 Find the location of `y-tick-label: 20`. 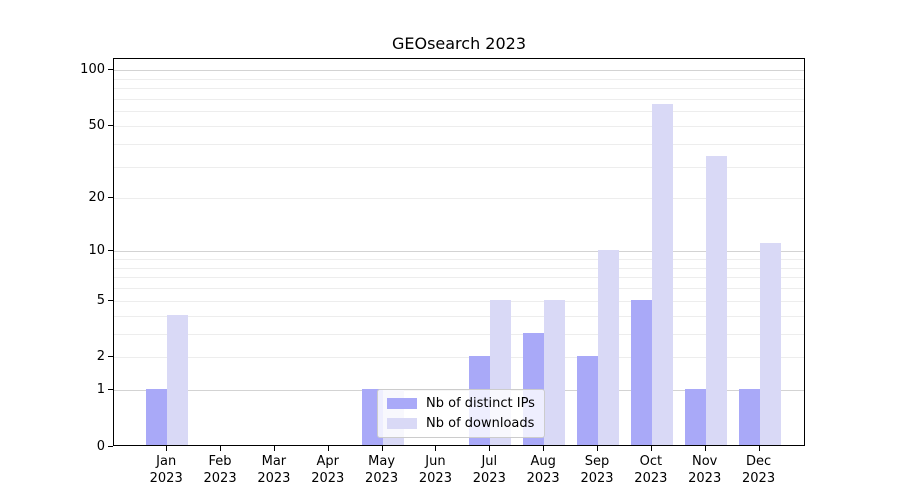

y-tick-label: 20 is located at coordinates (96, 198).